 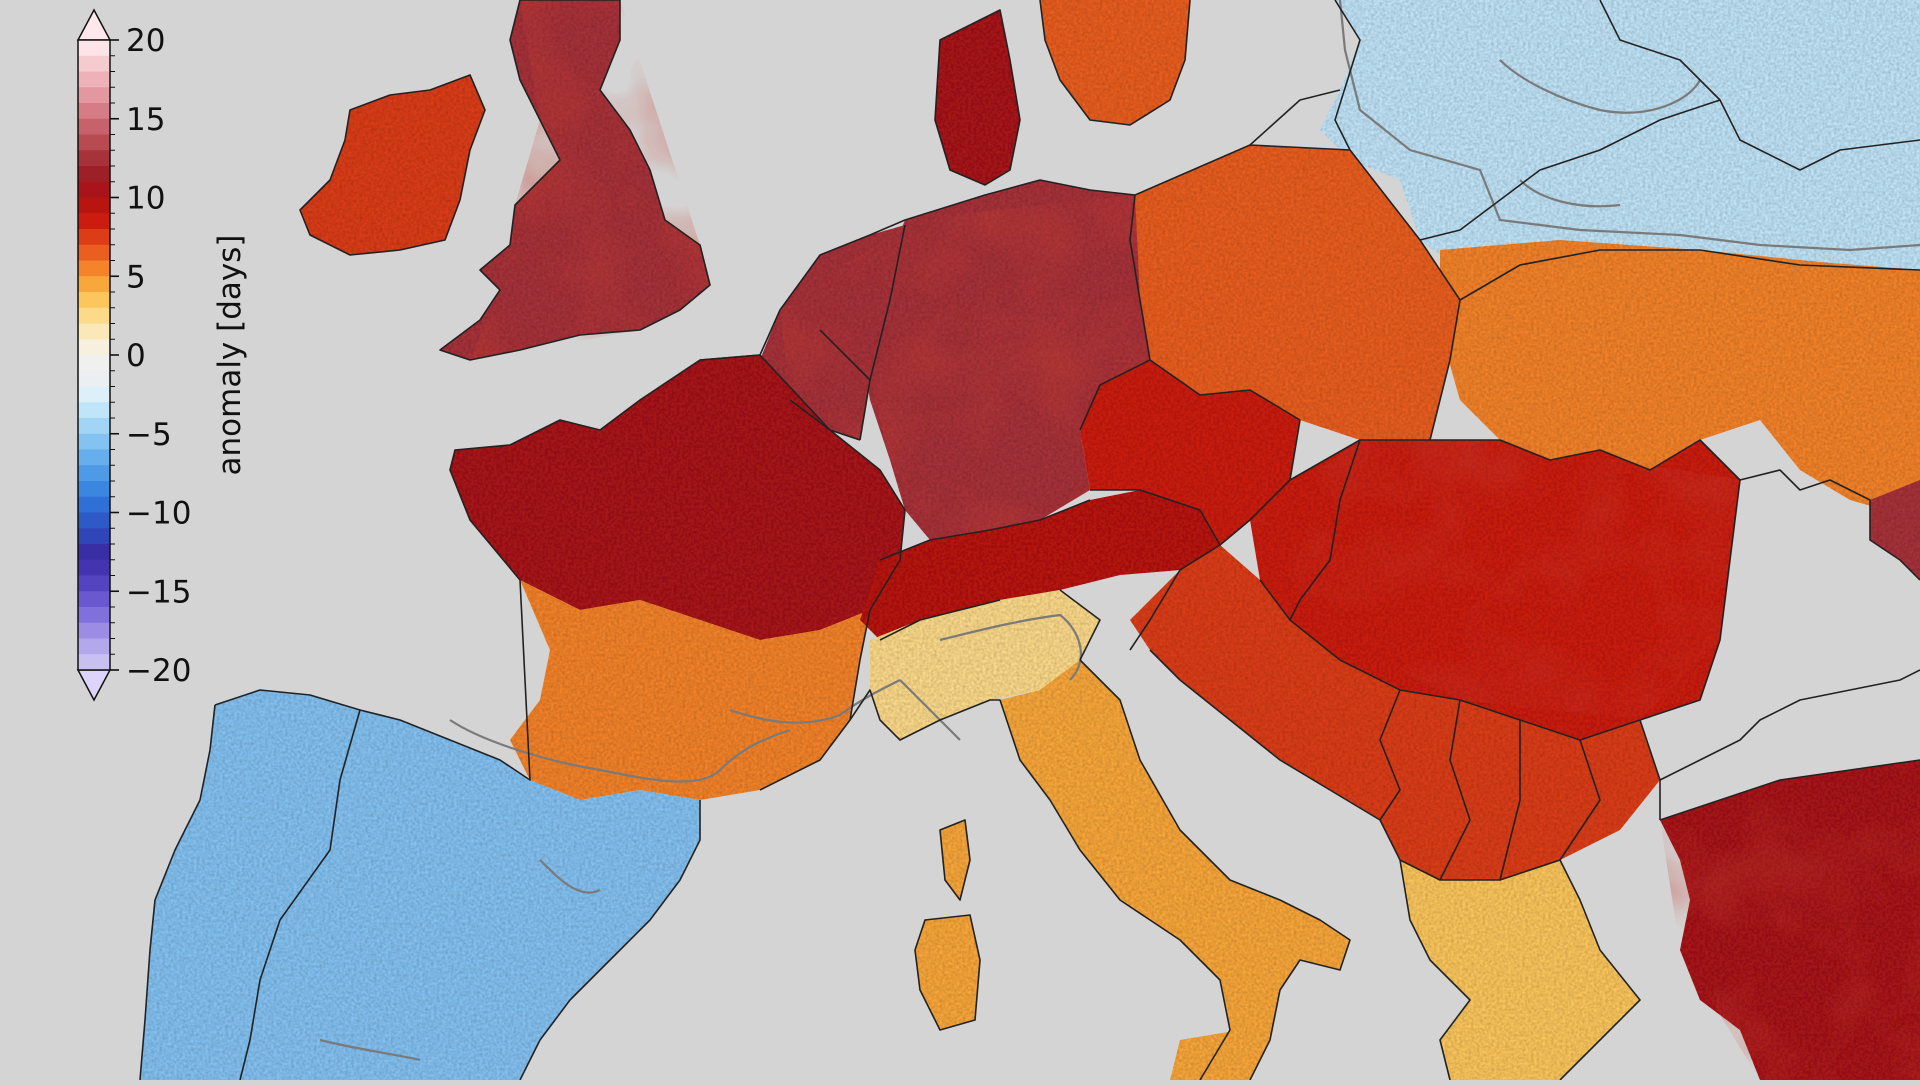 What do you see at coordinates (392, 165) in the screenshot?
I see `region-ireland` at bounding box center [392, 165].